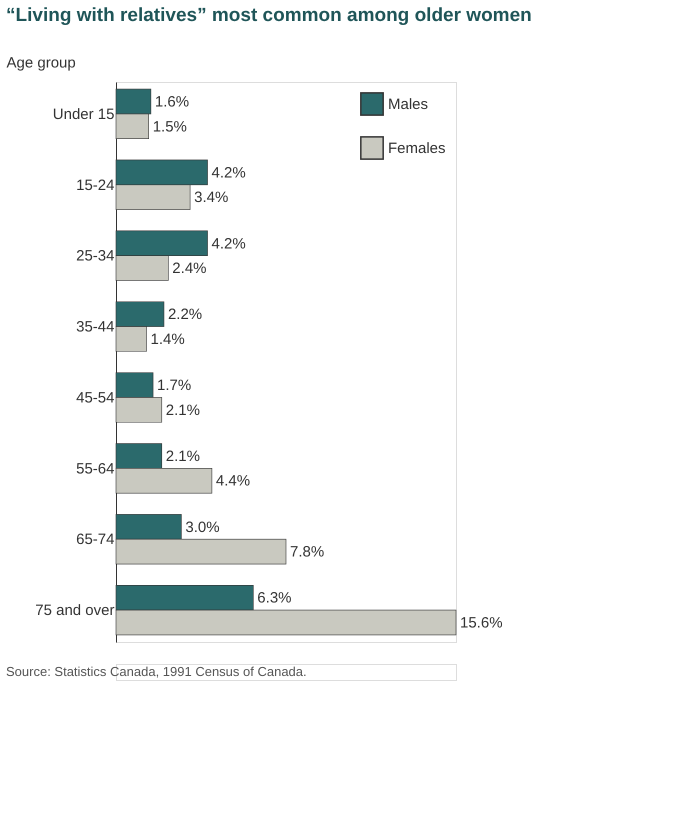  Describe the element at coordinates (202, 527) in the screenshot. I see `data-label: 3.0%` at that location.